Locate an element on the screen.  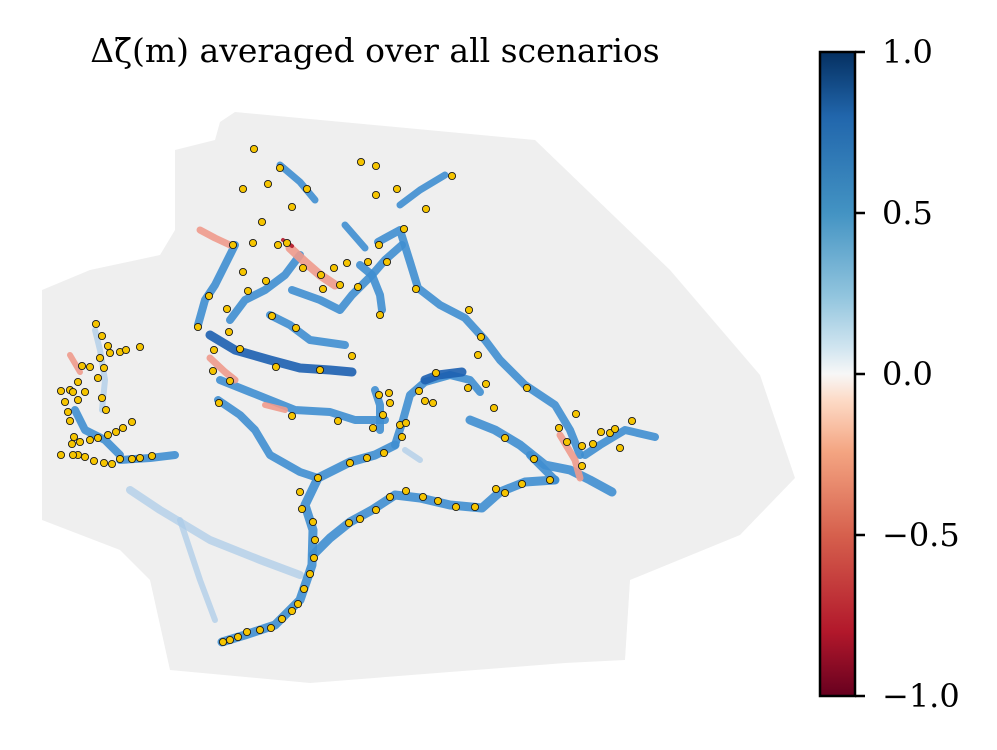
colorbar-gradient is located at coordinates (837, 374).